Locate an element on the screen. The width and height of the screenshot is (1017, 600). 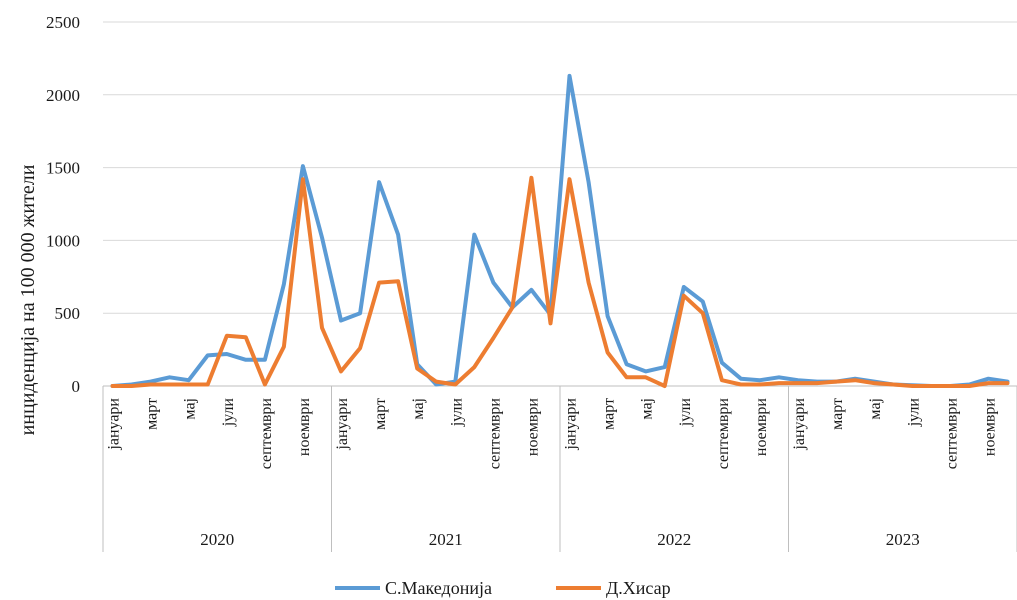
y-tick-label: 2000 is located at coordinates (63, 95).